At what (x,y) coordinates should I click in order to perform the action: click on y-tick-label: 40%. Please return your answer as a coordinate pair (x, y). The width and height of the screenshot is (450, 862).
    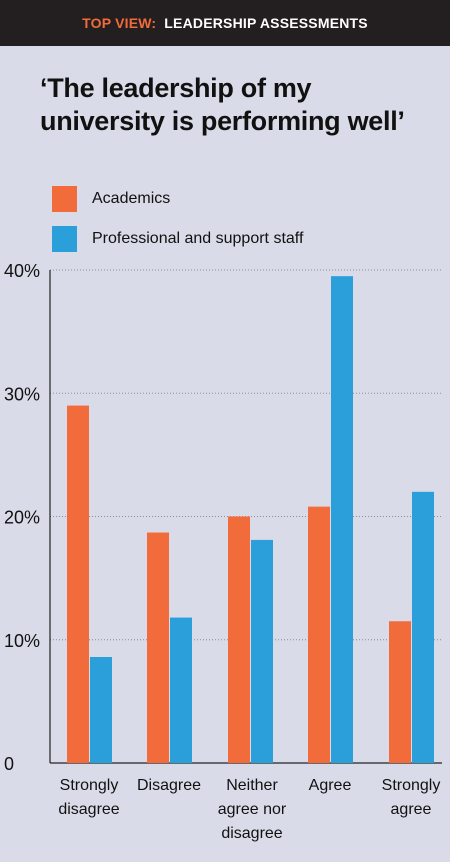
    Looking at the image, I should click on (22, 271).